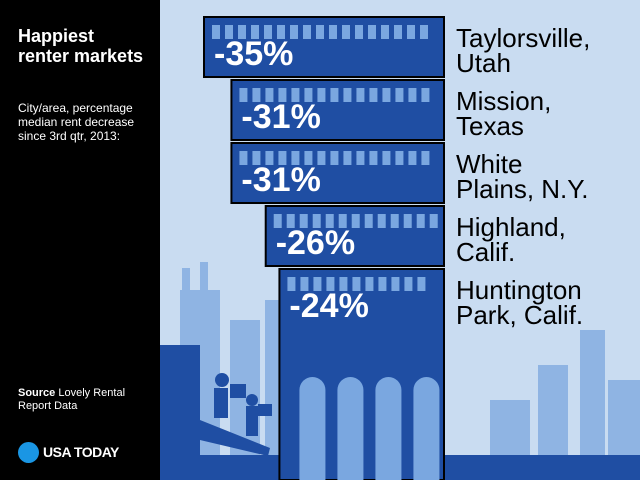 The height and width of the screenshot is (480, 640). I want to click on bar: -35%, so click(324, 47).